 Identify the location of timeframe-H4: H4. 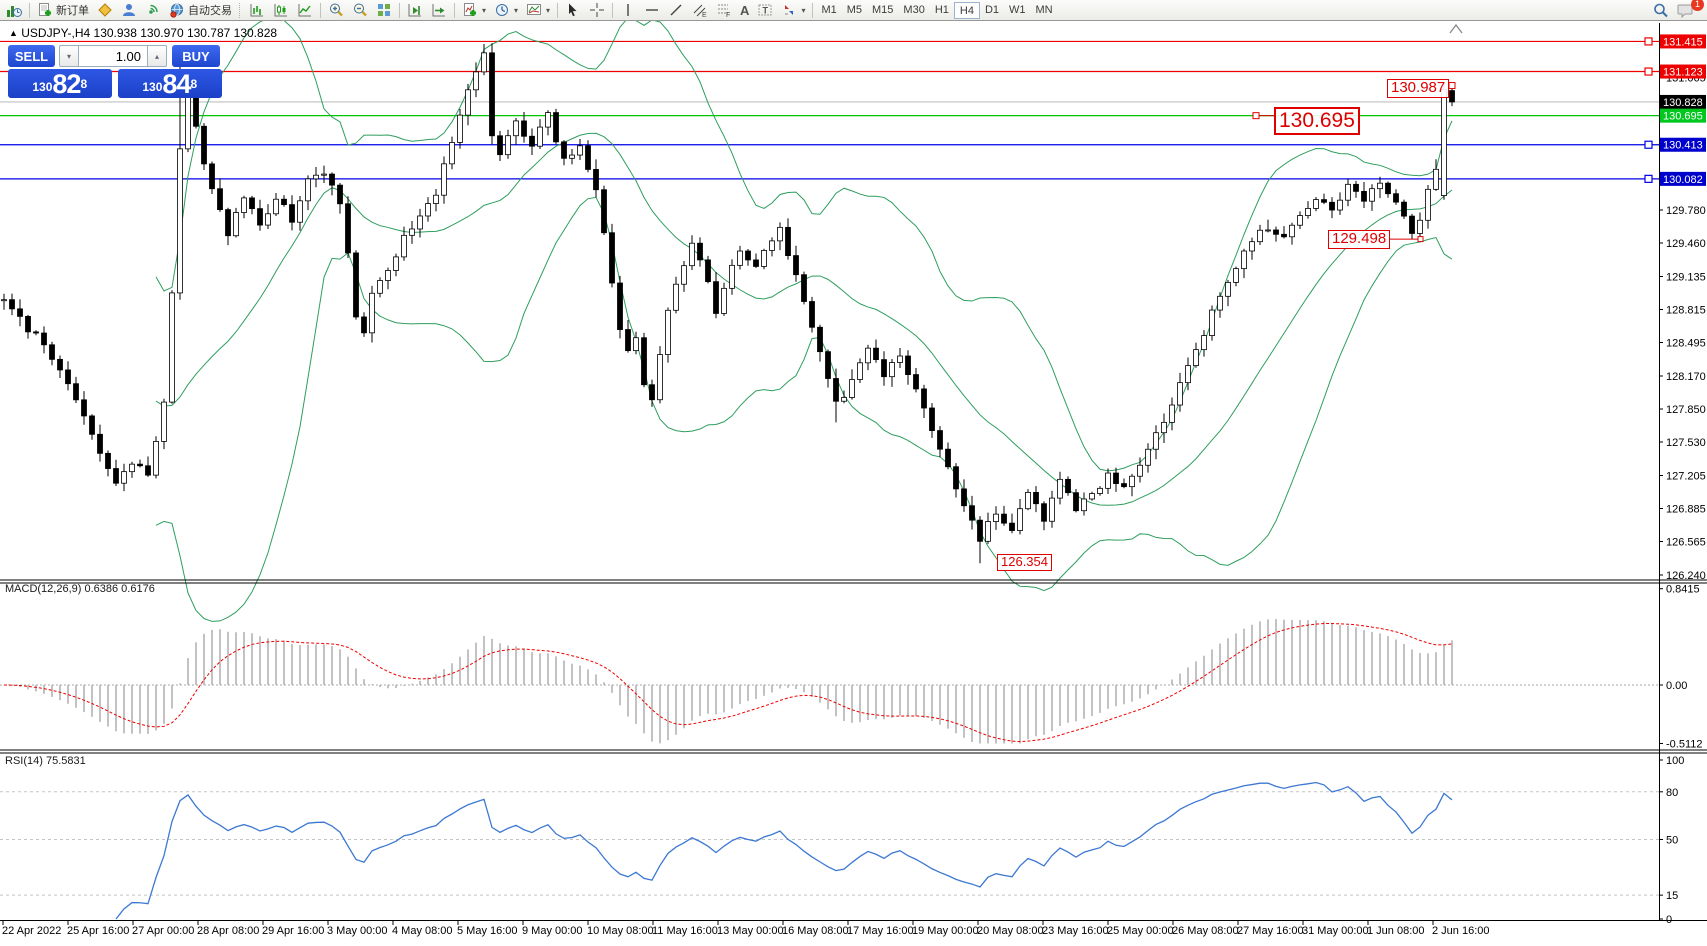
(966, 10).